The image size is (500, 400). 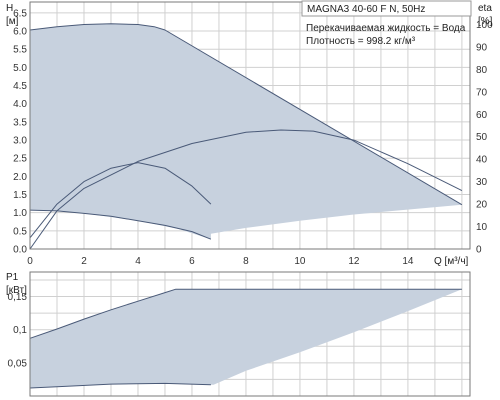 I want to click on top-y-tick-label: 3.5, so click(x=20, y=122).